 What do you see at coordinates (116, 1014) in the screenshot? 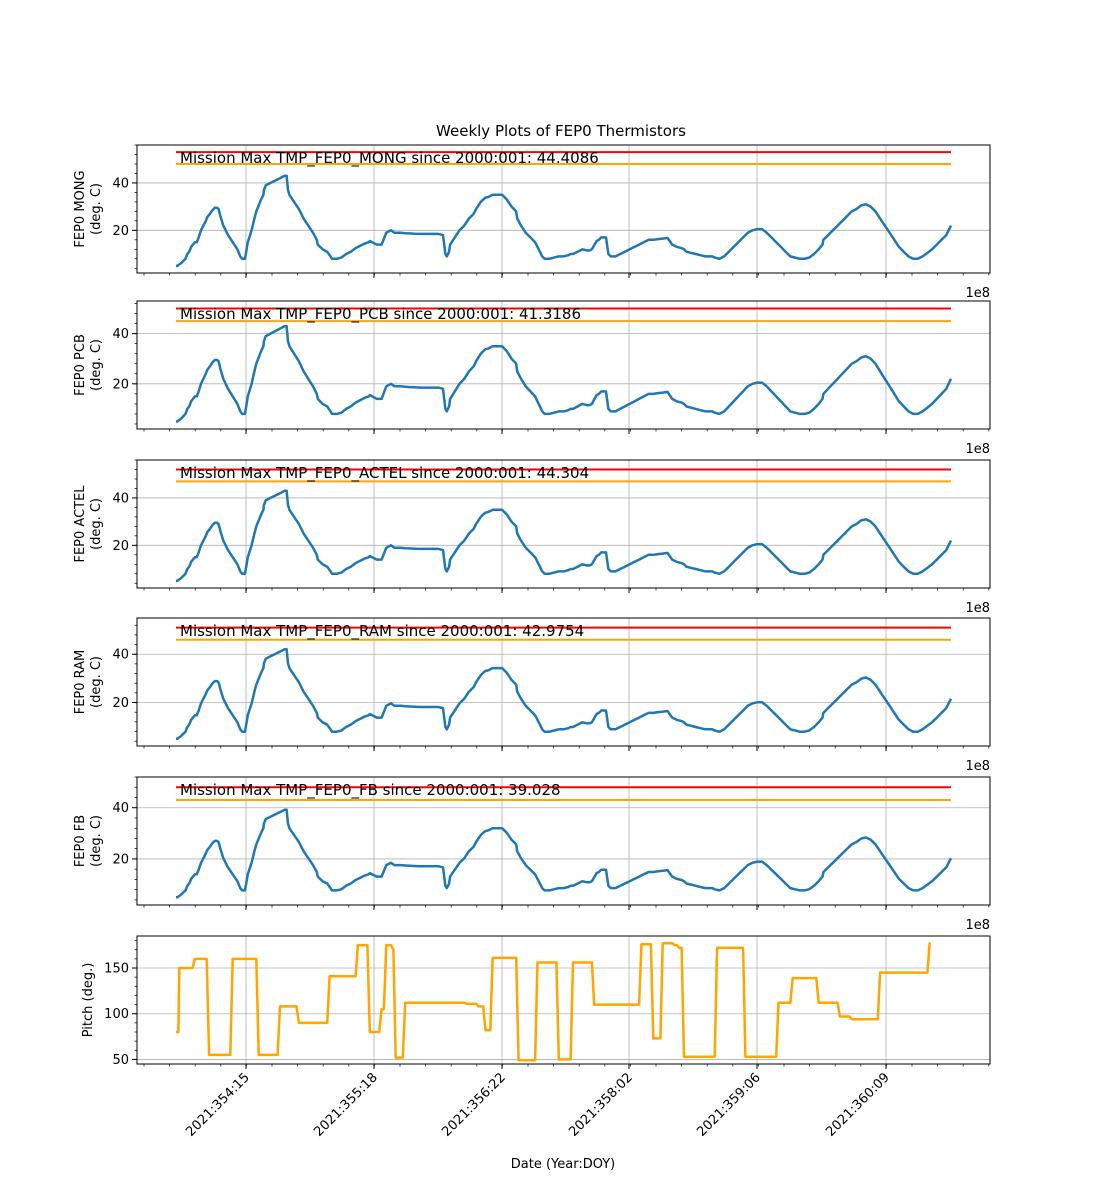
I see `y-tick-label: 100` at bounding box center [116, 1014].